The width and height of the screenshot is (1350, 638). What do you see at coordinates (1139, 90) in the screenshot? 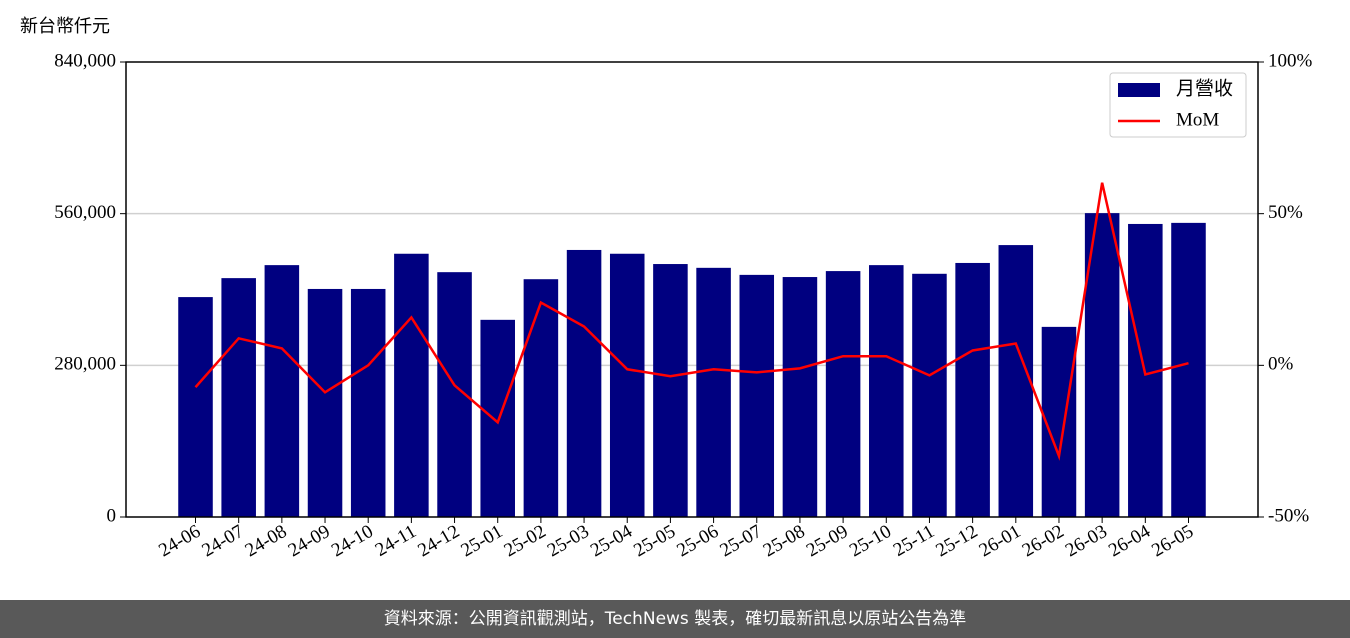
I see `legend-swatch` at bounding box center [1139, 90].